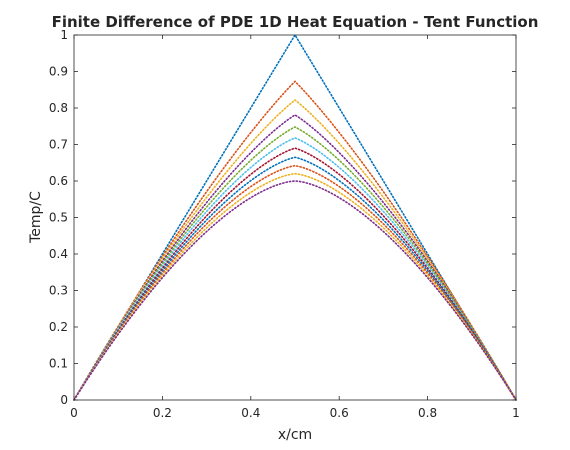 This screenshot has height=450, width=570. I want to click on y-tick-label: 0.6, so click(58, 181).